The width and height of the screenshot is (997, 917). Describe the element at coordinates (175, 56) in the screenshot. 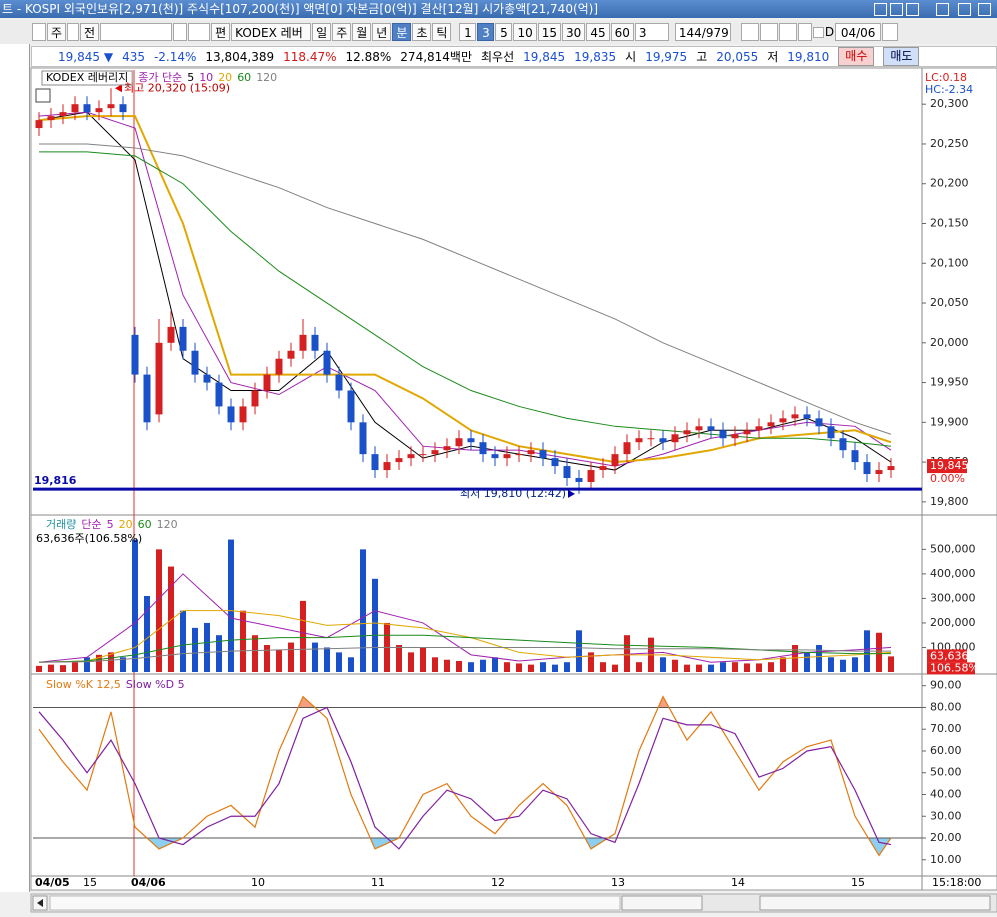

I see `change-pct: -2.14%` at that location.